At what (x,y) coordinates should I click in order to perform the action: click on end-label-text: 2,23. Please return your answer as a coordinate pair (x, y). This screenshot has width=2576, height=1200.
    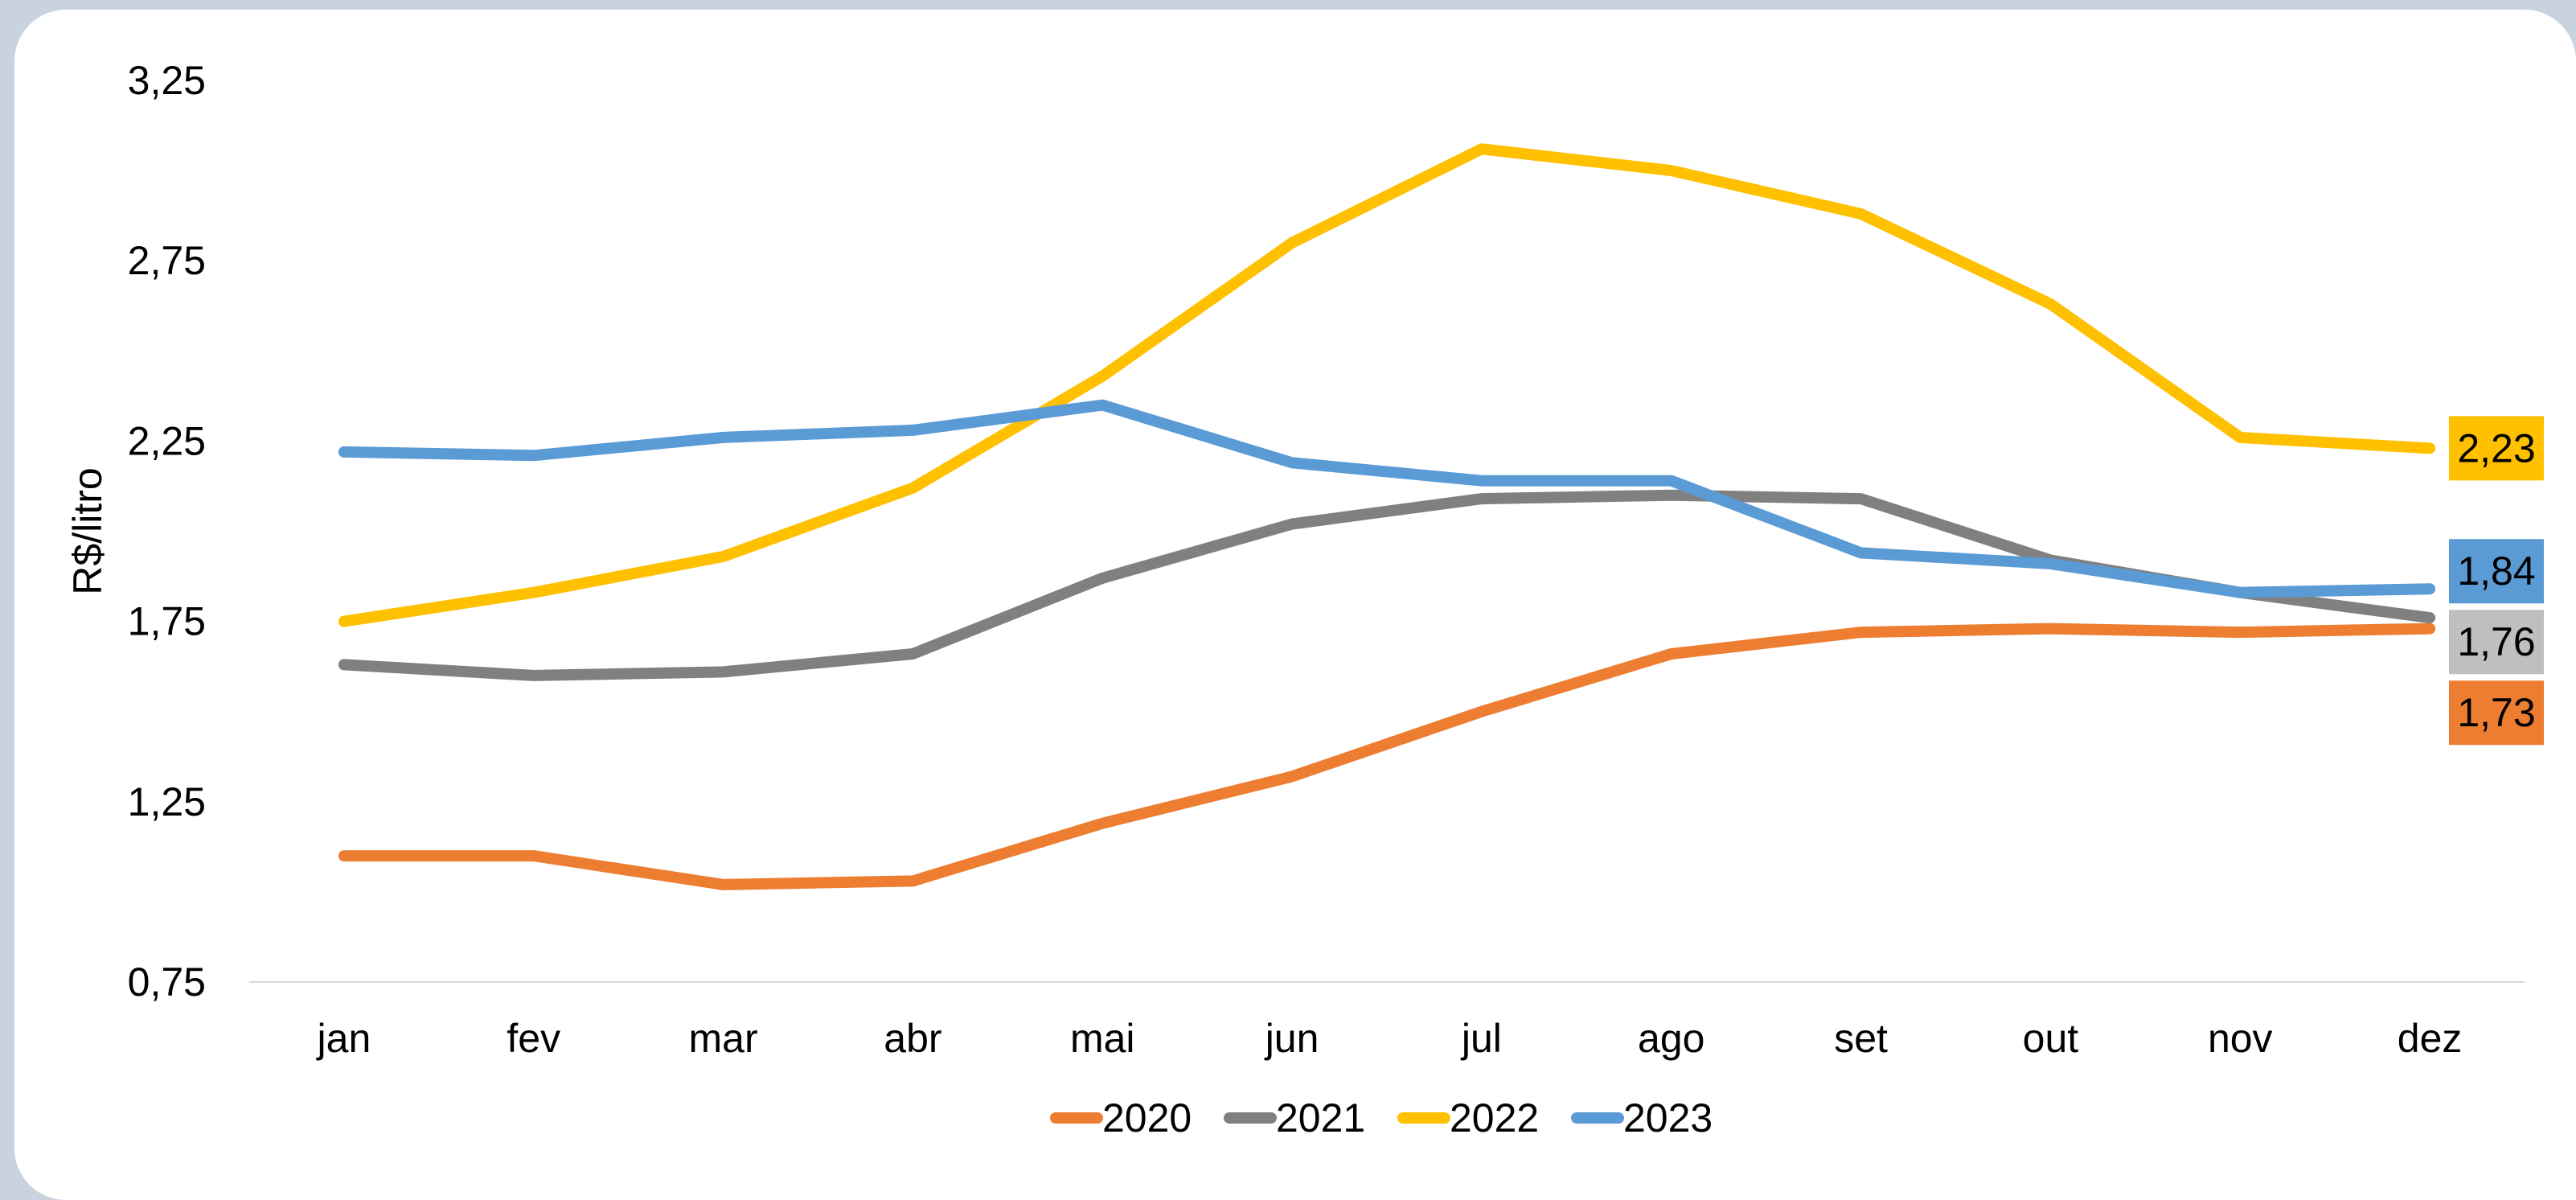
    Looking at the image, I should click on (2496, 448).